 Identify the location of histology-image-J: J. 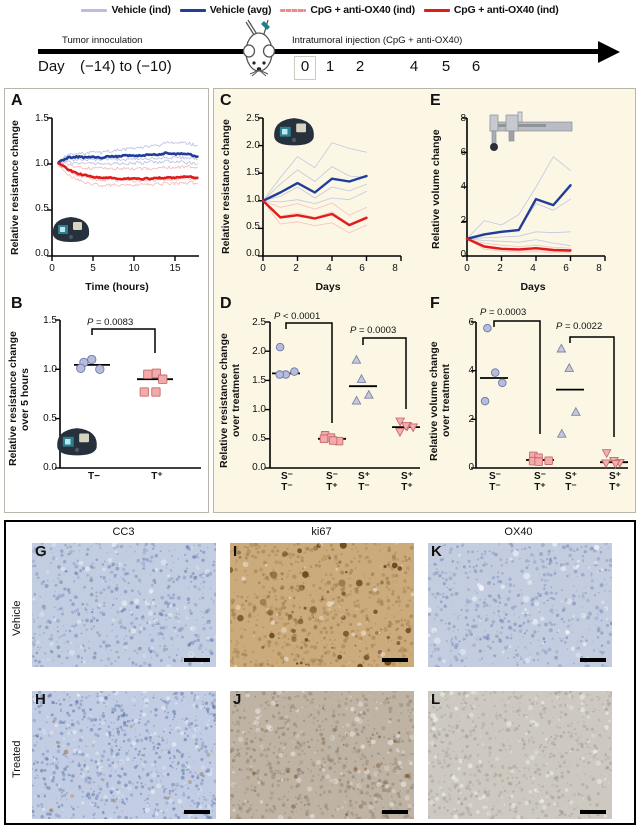
(322, 755).